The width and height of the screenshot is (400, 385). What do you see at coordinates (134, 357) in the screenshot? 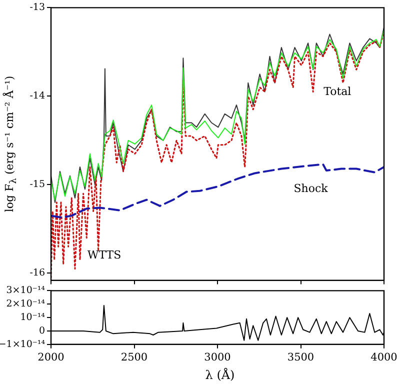
I see `x-tick-label: 2500` at bounding box center [134, 357].